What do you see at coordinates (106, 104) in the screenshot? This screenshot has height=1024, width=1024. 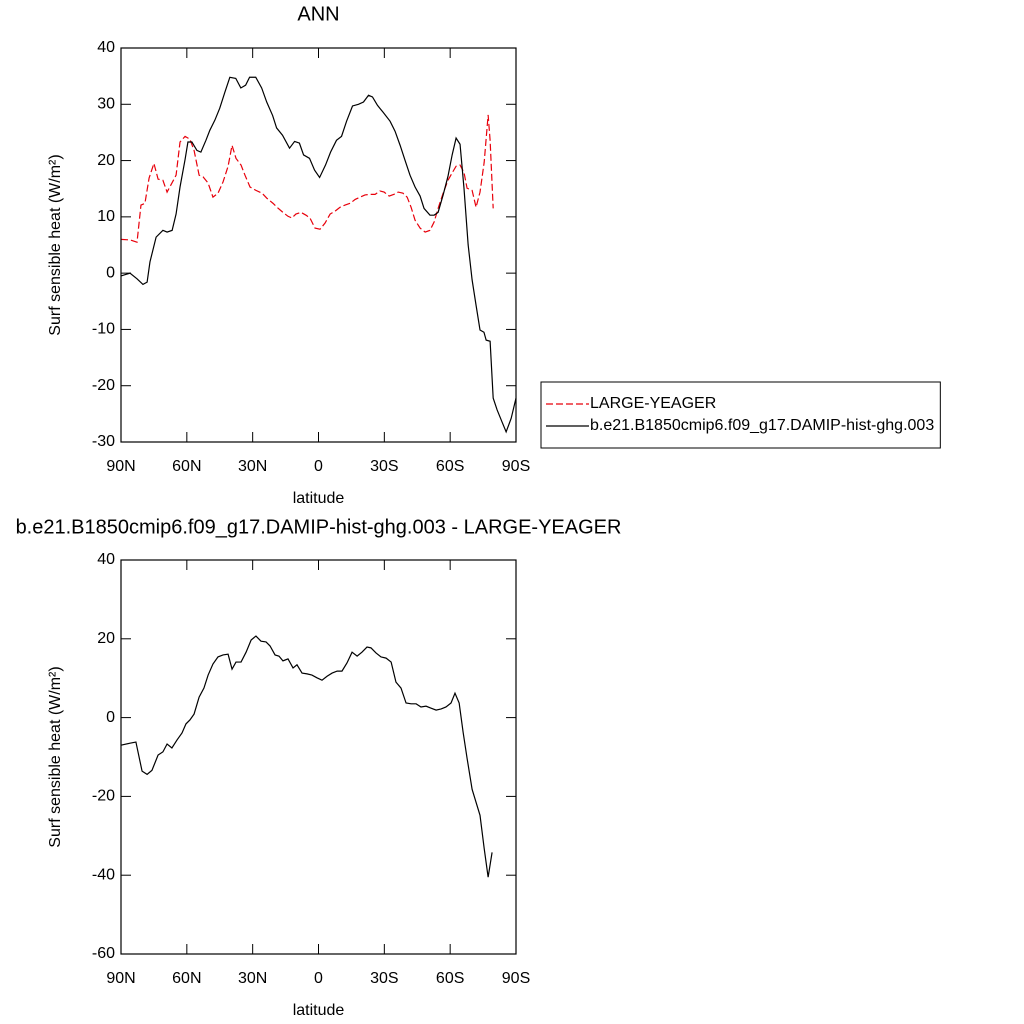 I see `y-tick-label: 30` at bounding box center [106, 104].